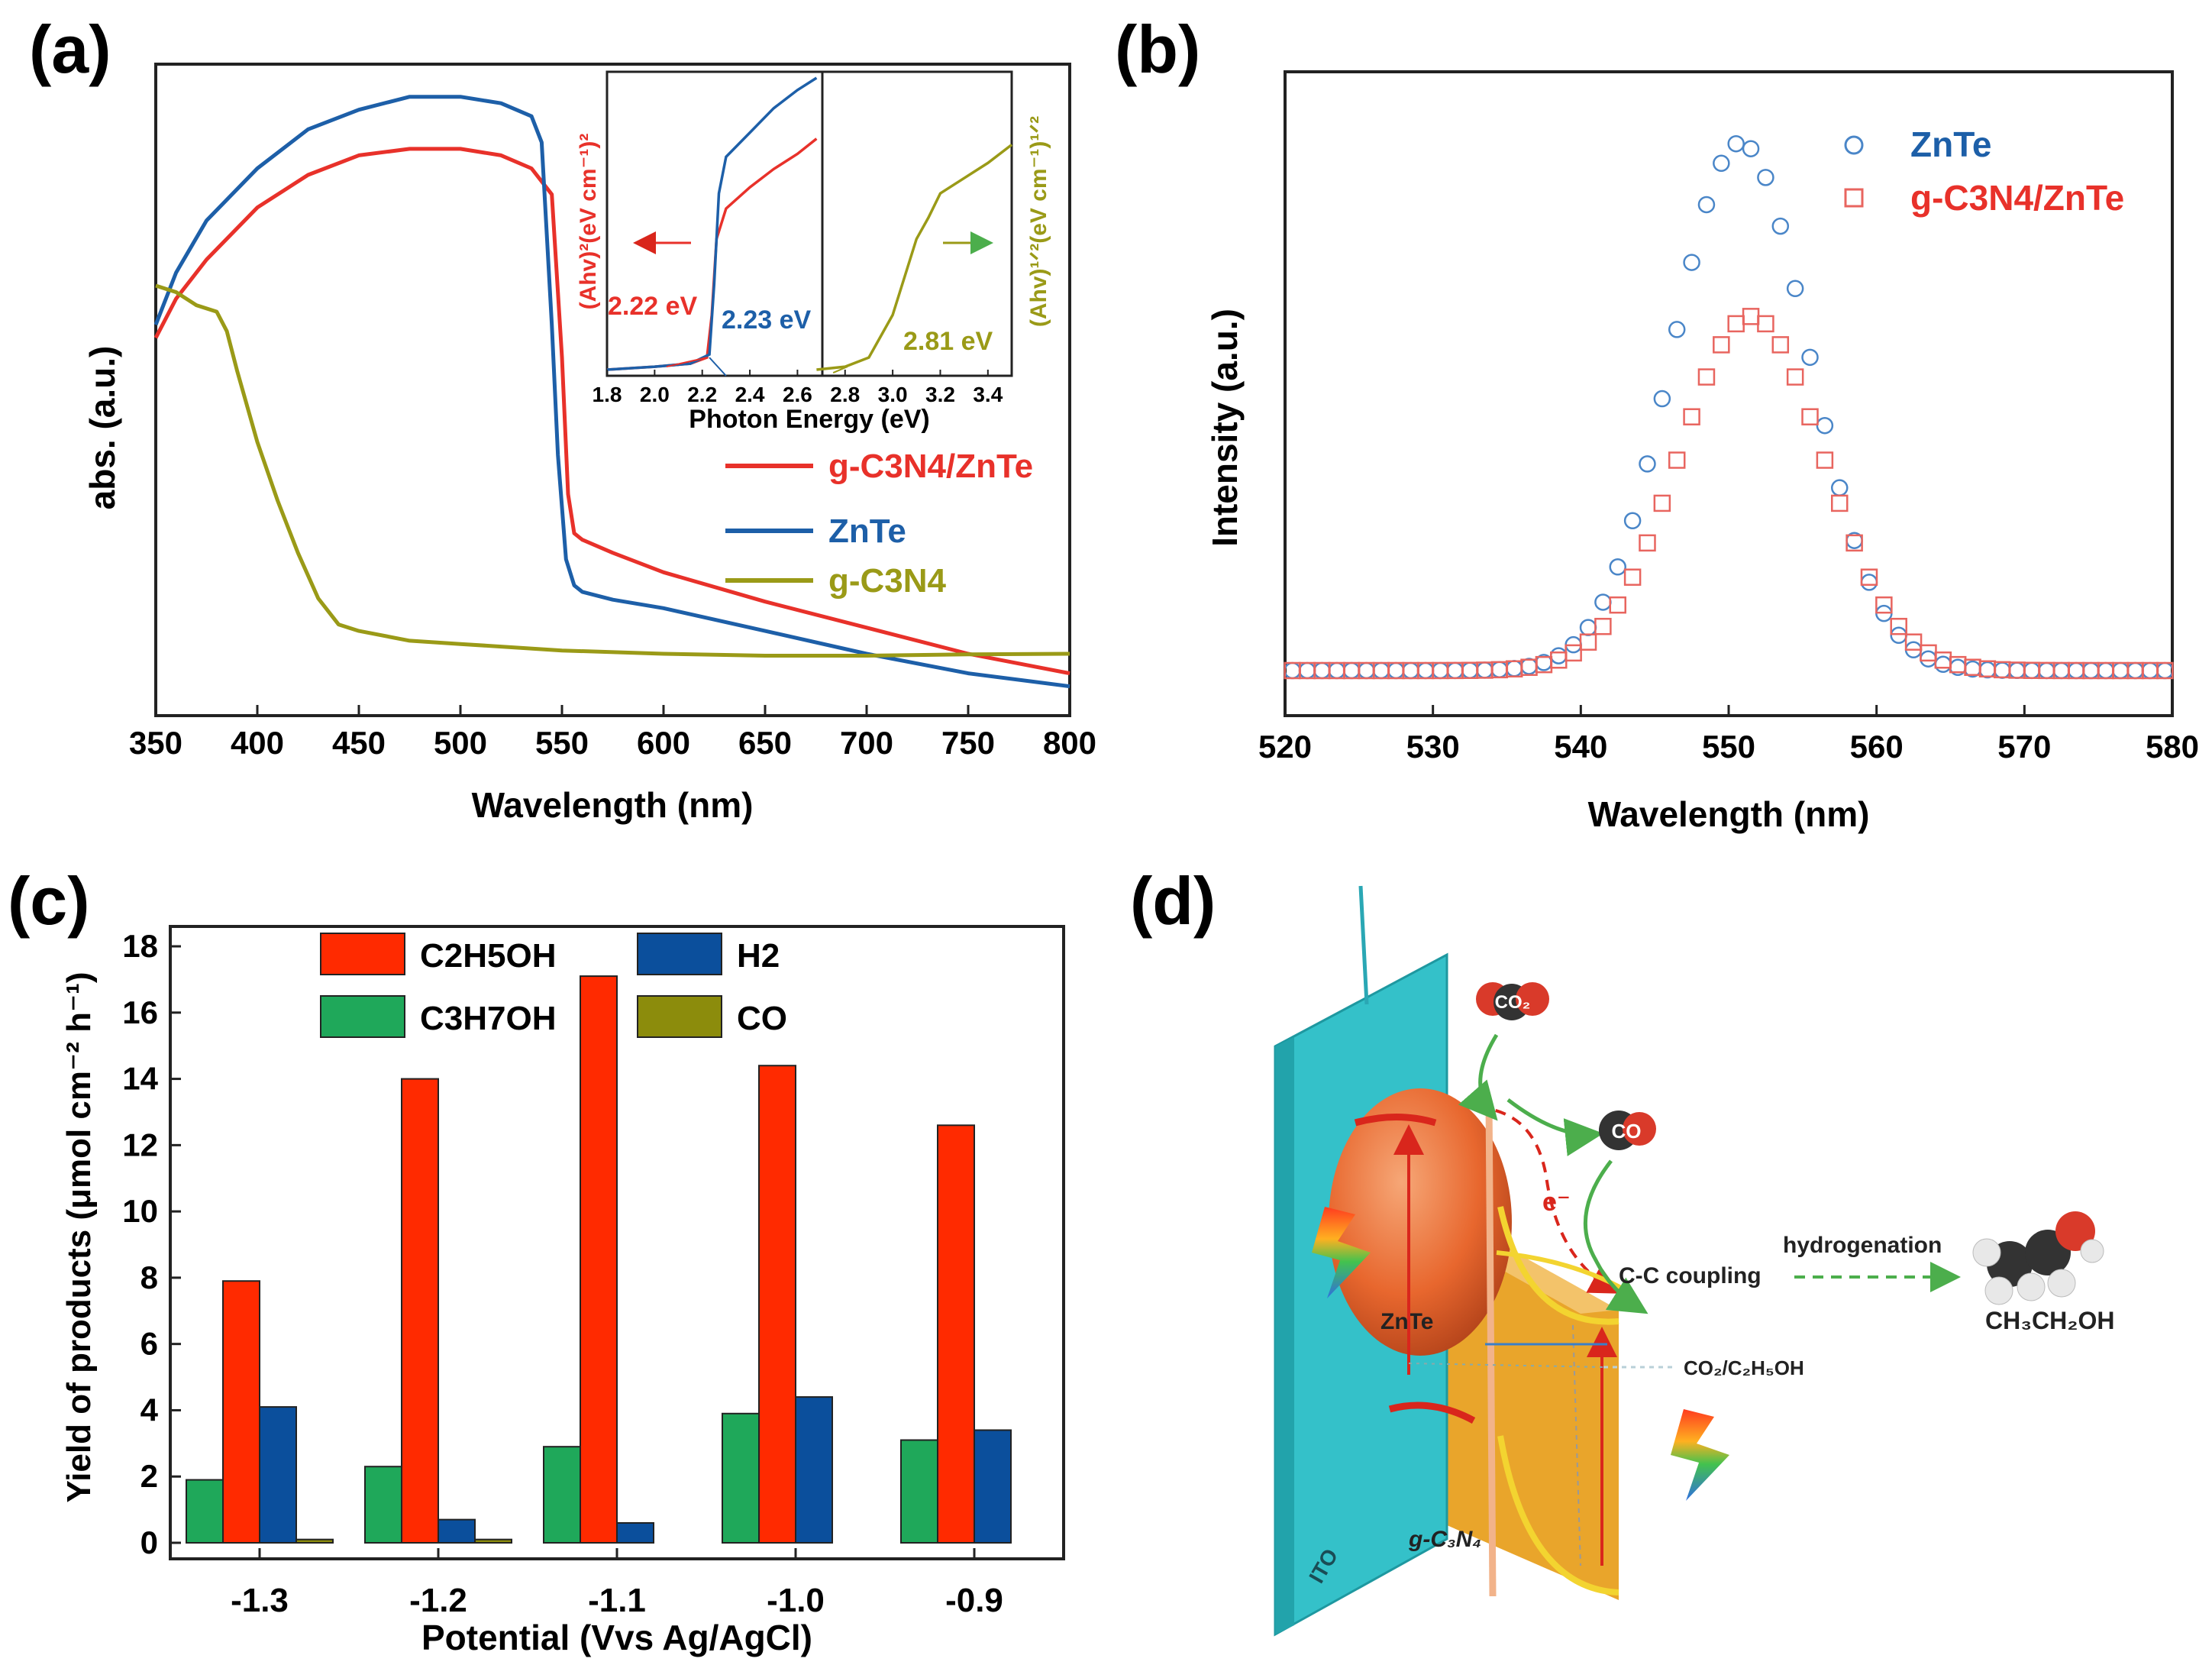  What do you see at coordinates (205, 1512) in the screenshot?
I see `bar-c3h7oh--1.3` at bounding box center [205, 1512].